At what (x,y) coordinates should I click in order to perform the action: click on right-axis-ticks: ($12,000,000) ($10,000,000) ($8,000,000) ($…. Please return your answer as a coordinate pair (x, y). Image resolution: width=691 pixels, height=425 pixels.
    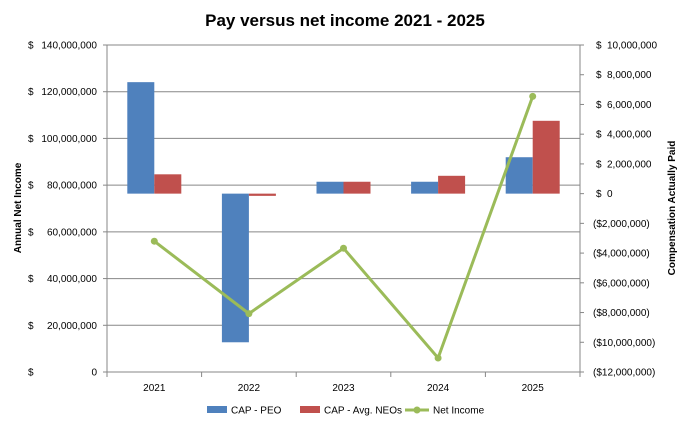
    Looking at the image, I should click on (618, 210).